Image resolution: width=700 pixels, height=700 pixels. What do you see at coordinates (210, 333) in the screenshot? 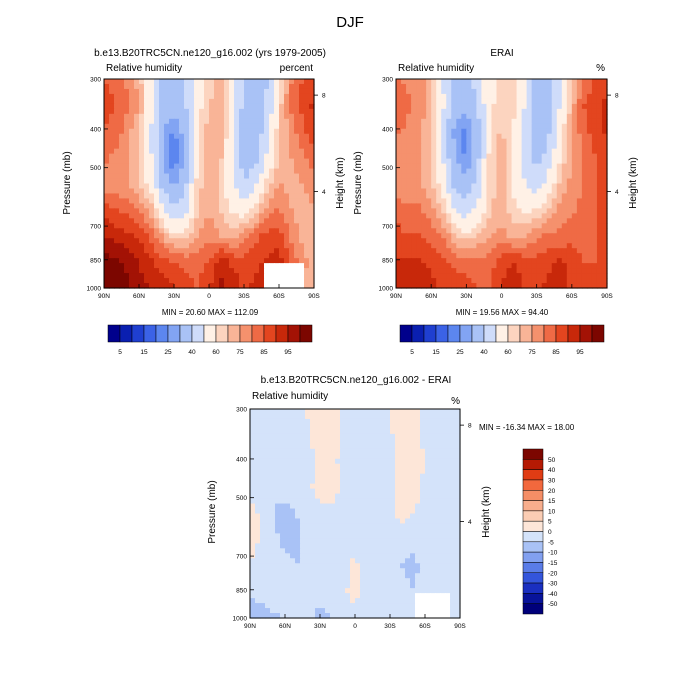
I see `colorbar-box` at bounding box center [210, 333].